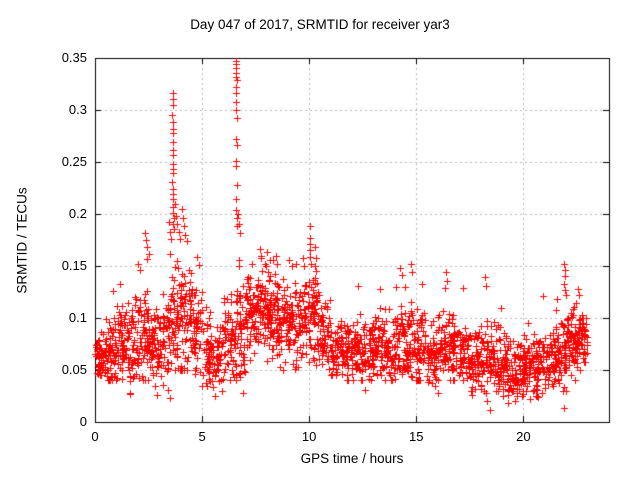 This screenshot has height=480, width=640. I want to click on y-tick-label: 0.15, so click(74, 265).